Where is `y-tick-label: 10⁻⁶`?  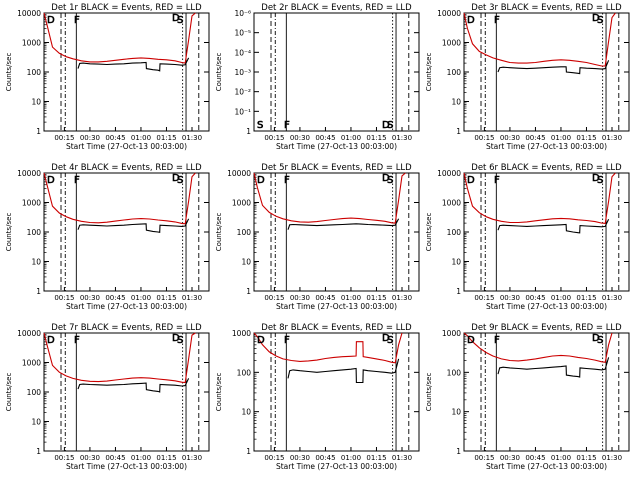
y-tick-label: 10⁻⁶ is located at coordinates (242, 13).